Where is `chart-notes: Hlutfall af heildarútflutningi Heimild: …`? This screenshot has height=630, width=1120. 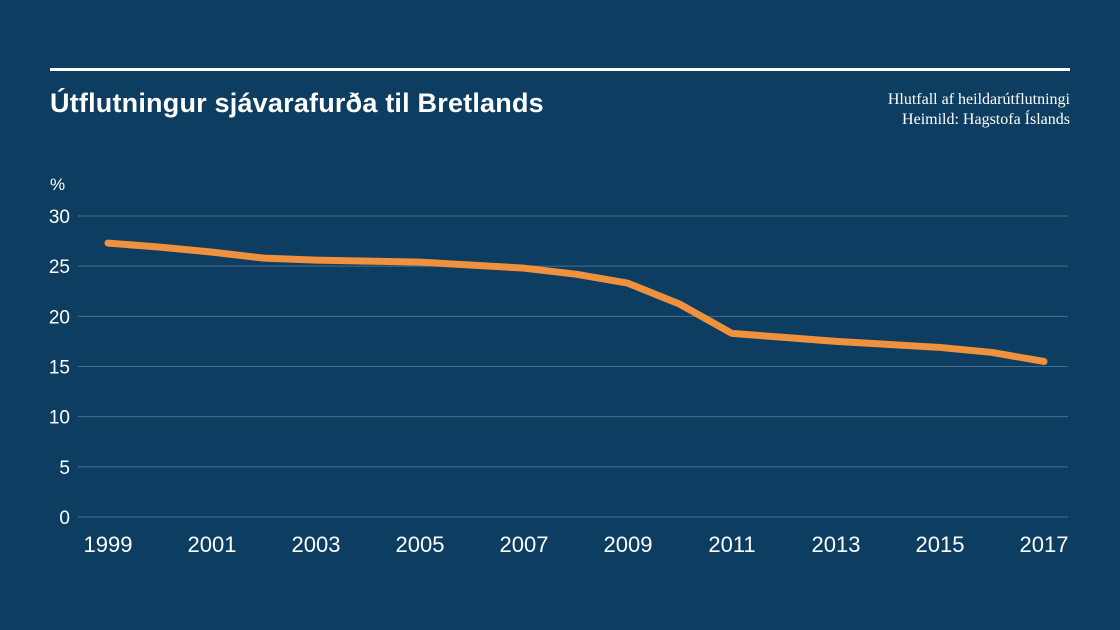 chart-notes: Hlutfall af heildarútflutningi Heimild: … is located at coordinates (979, 110).